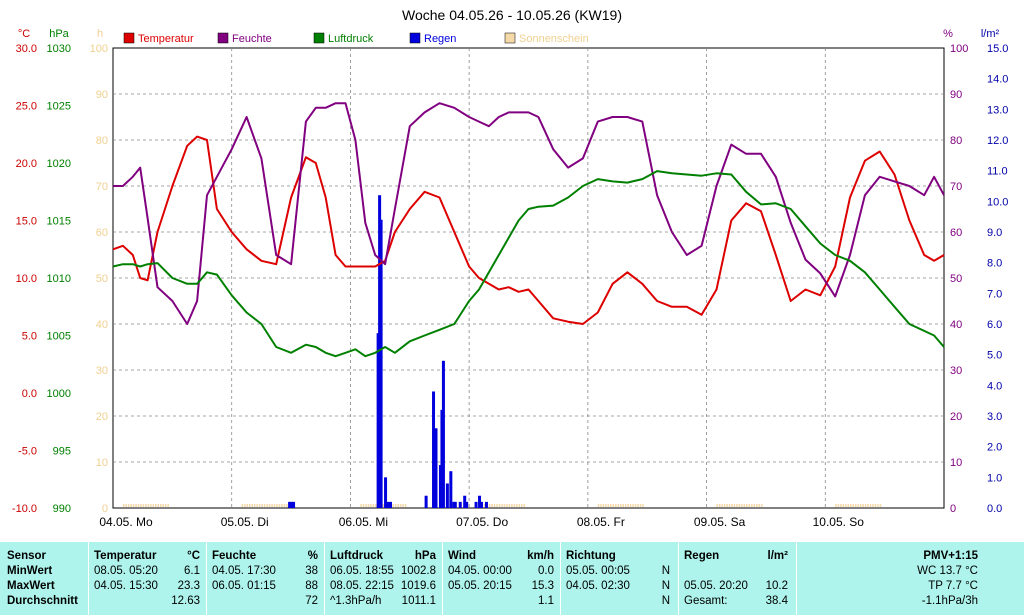 This screenshot has height=615, width=1024. What do you see at coordinates (27, 452) in the screenshot?
I see `temperature-tick-label: -5.0` at bounding box center [27, 452].